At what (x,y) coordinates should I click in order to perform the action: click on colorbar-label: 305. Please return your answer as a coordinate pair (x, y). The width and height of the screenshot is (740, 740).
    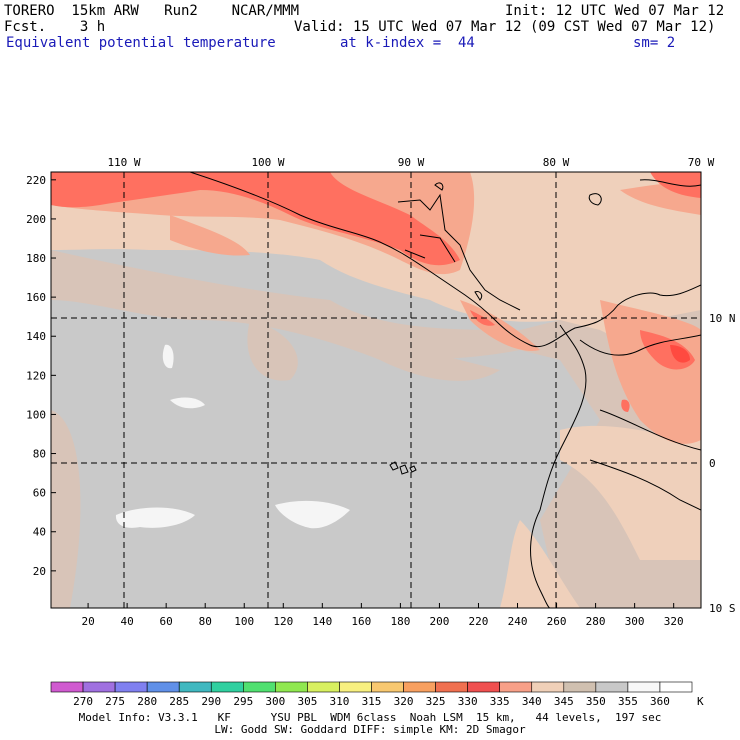
    Looking at the image, I should click on (307, 701).